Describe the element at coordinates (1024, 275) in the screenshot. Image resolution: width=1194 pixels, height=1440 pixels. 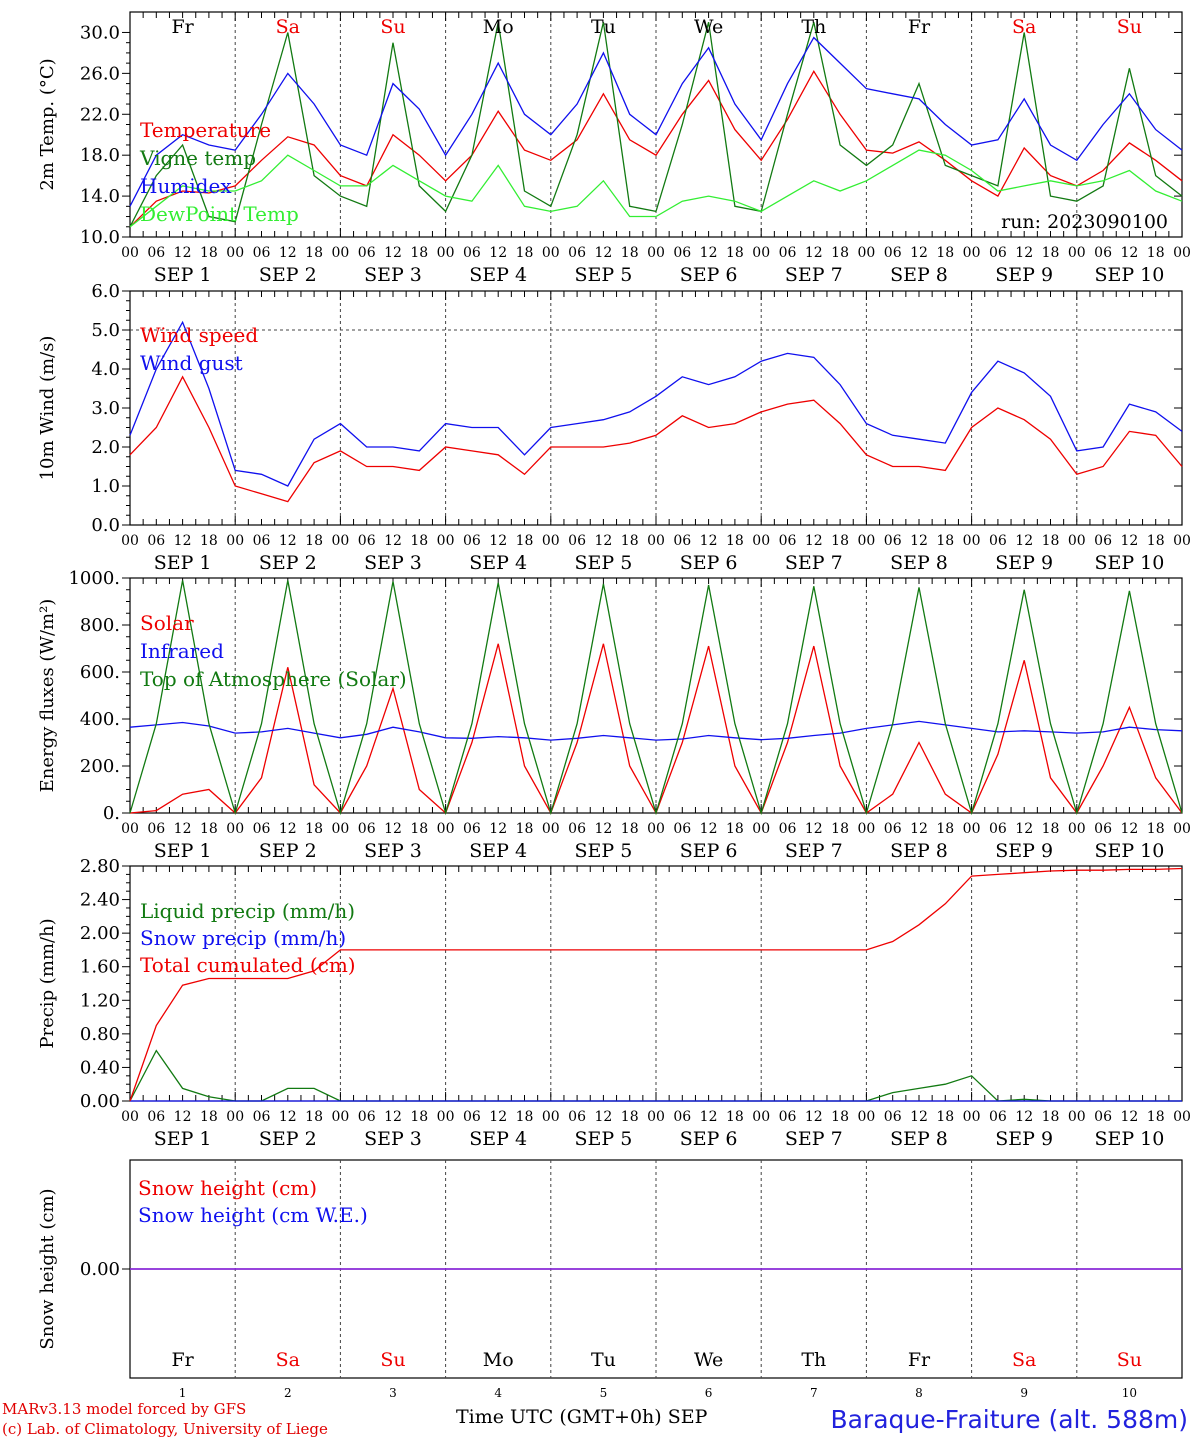
I see `date-label: SEP 9` at that location.